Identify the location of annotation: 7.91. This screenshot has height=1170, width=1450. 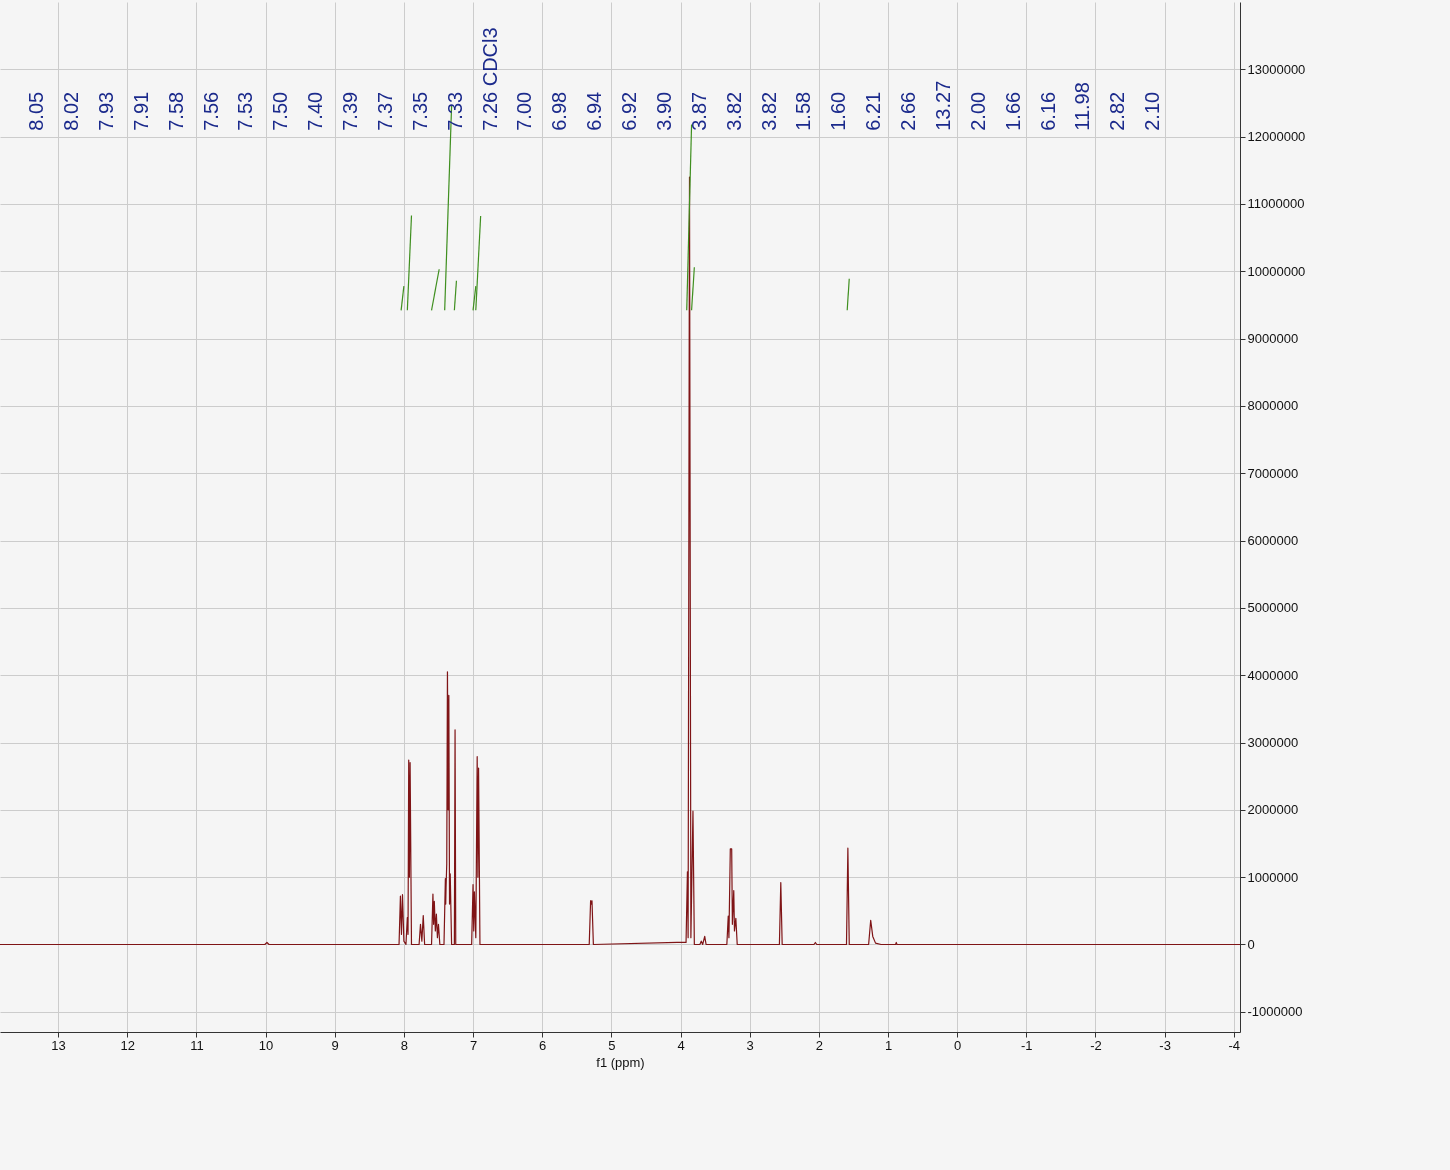
(140, 111).